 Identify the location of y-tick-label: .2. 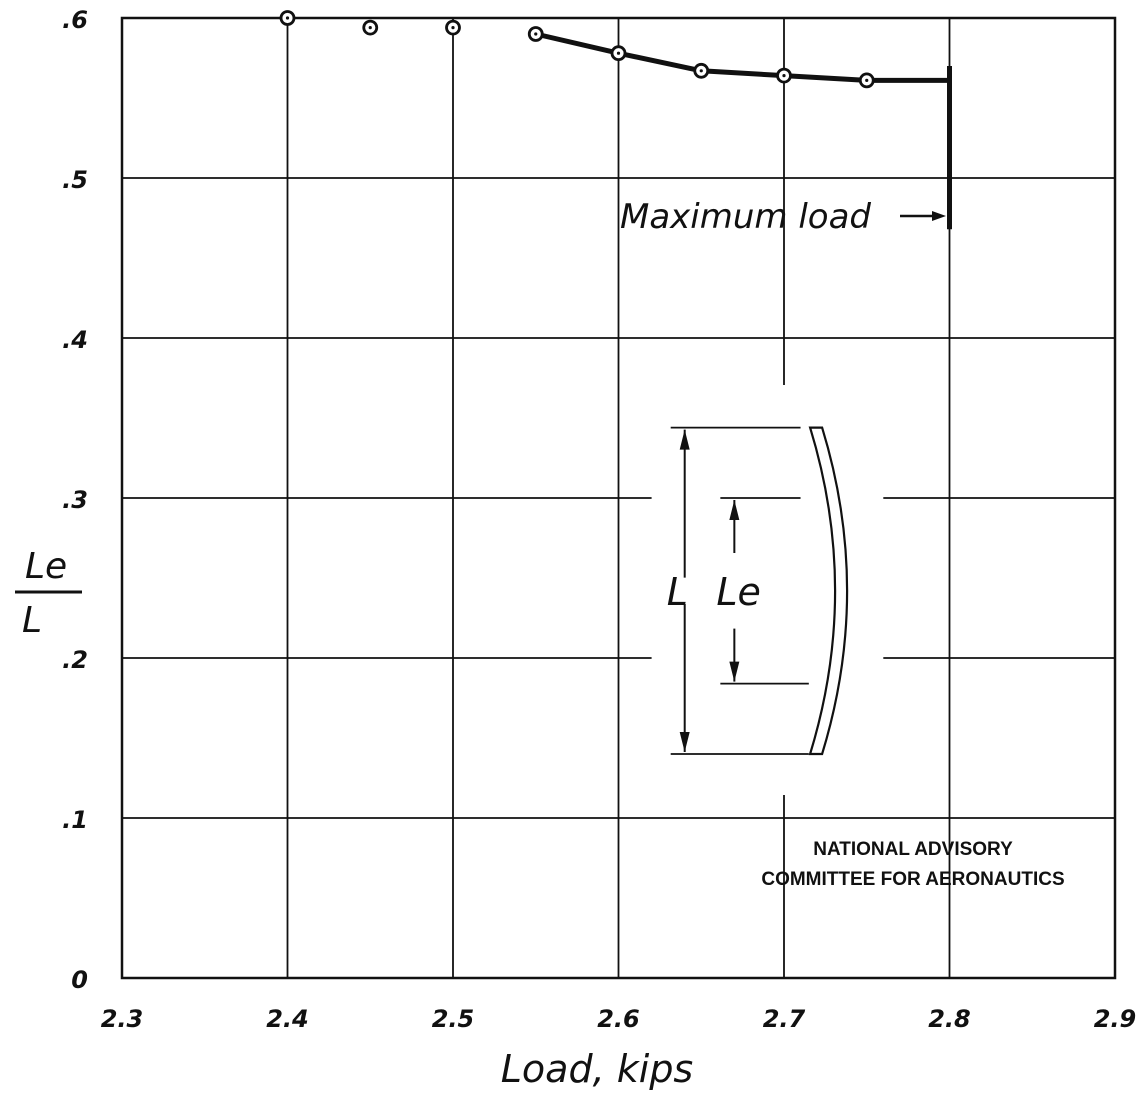
(75, 660).